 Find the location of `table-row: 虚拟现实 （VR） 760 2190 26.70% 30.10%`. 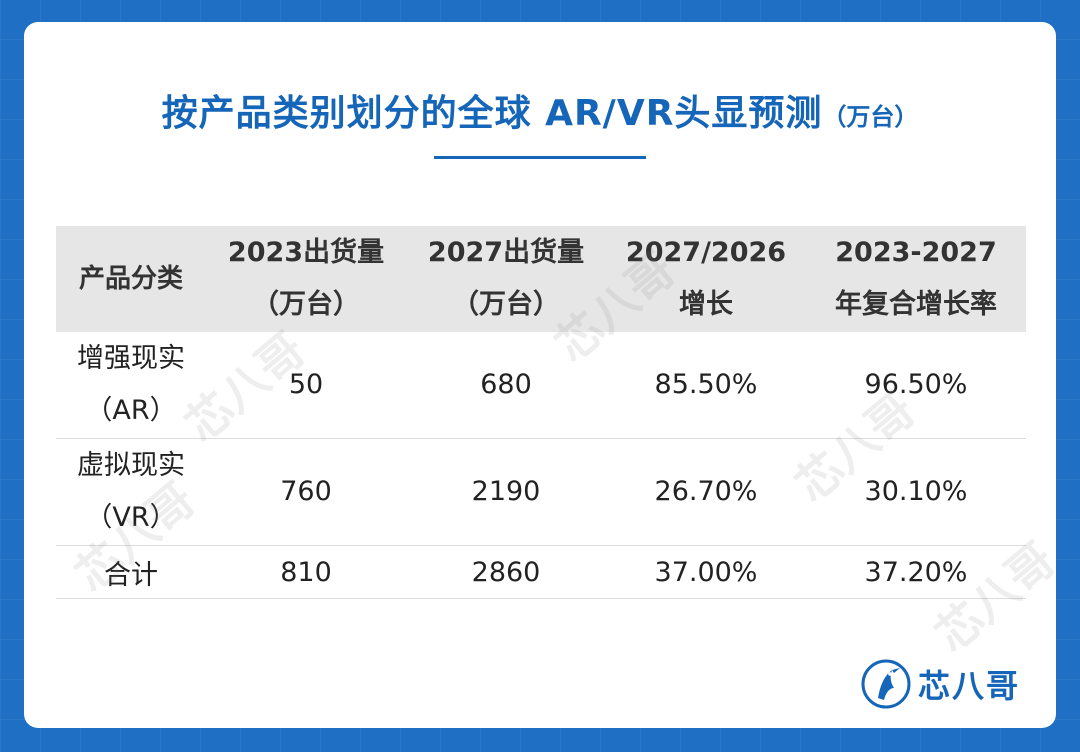

table-row: 虚拟现实 （VR） 760 2190 26.70% 30.10% is located at coordinates (541, 492).